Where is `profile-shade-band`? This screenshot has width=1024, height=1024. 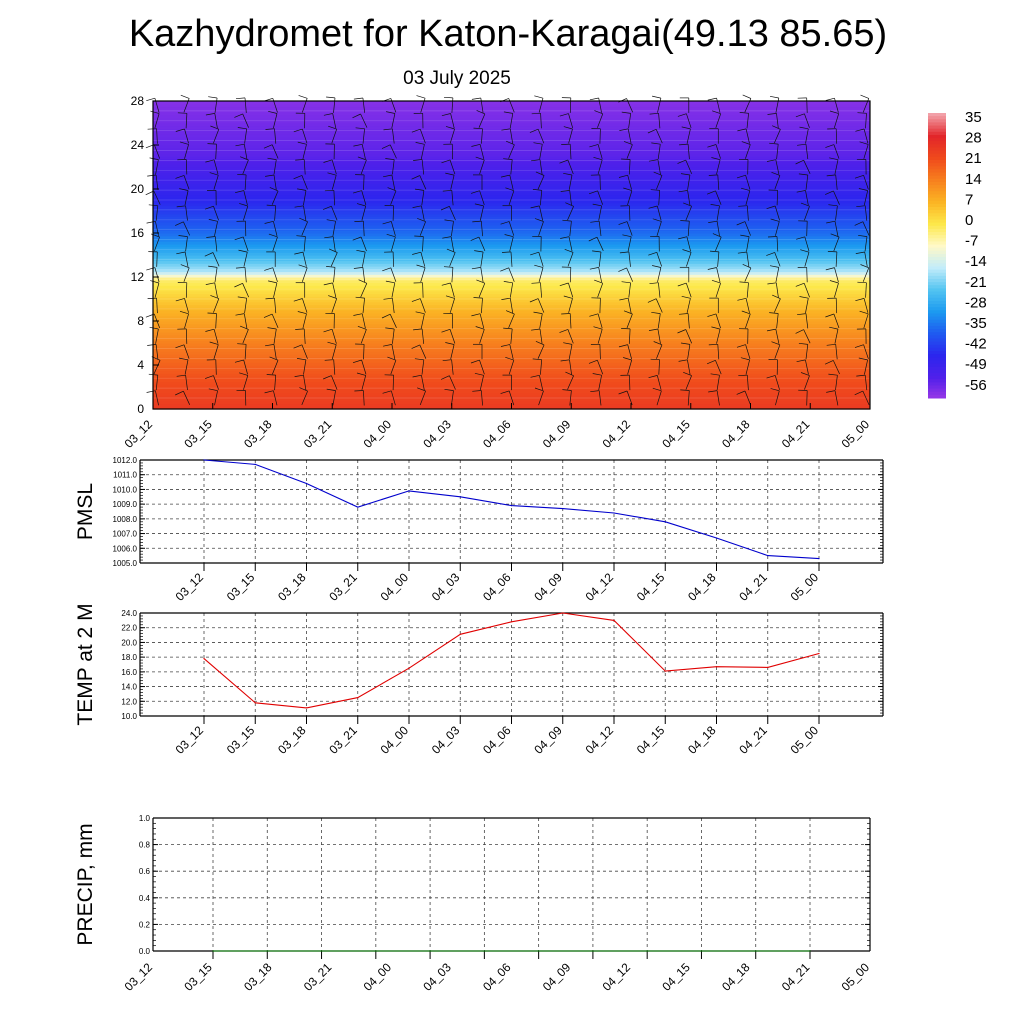
profile-shade-band is located at coordinates (511, 312).